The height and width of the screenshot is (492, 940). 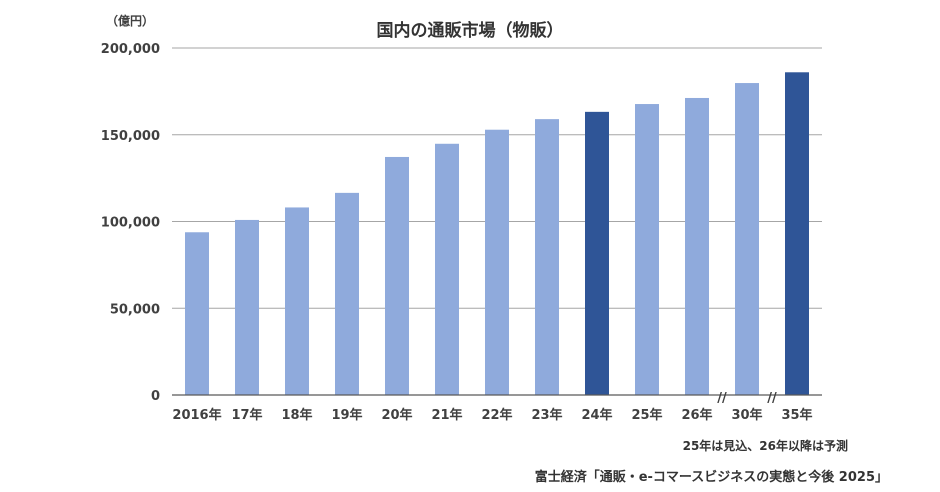 I want to click on x-tick-label: 20年, so click(x=396, y=415).